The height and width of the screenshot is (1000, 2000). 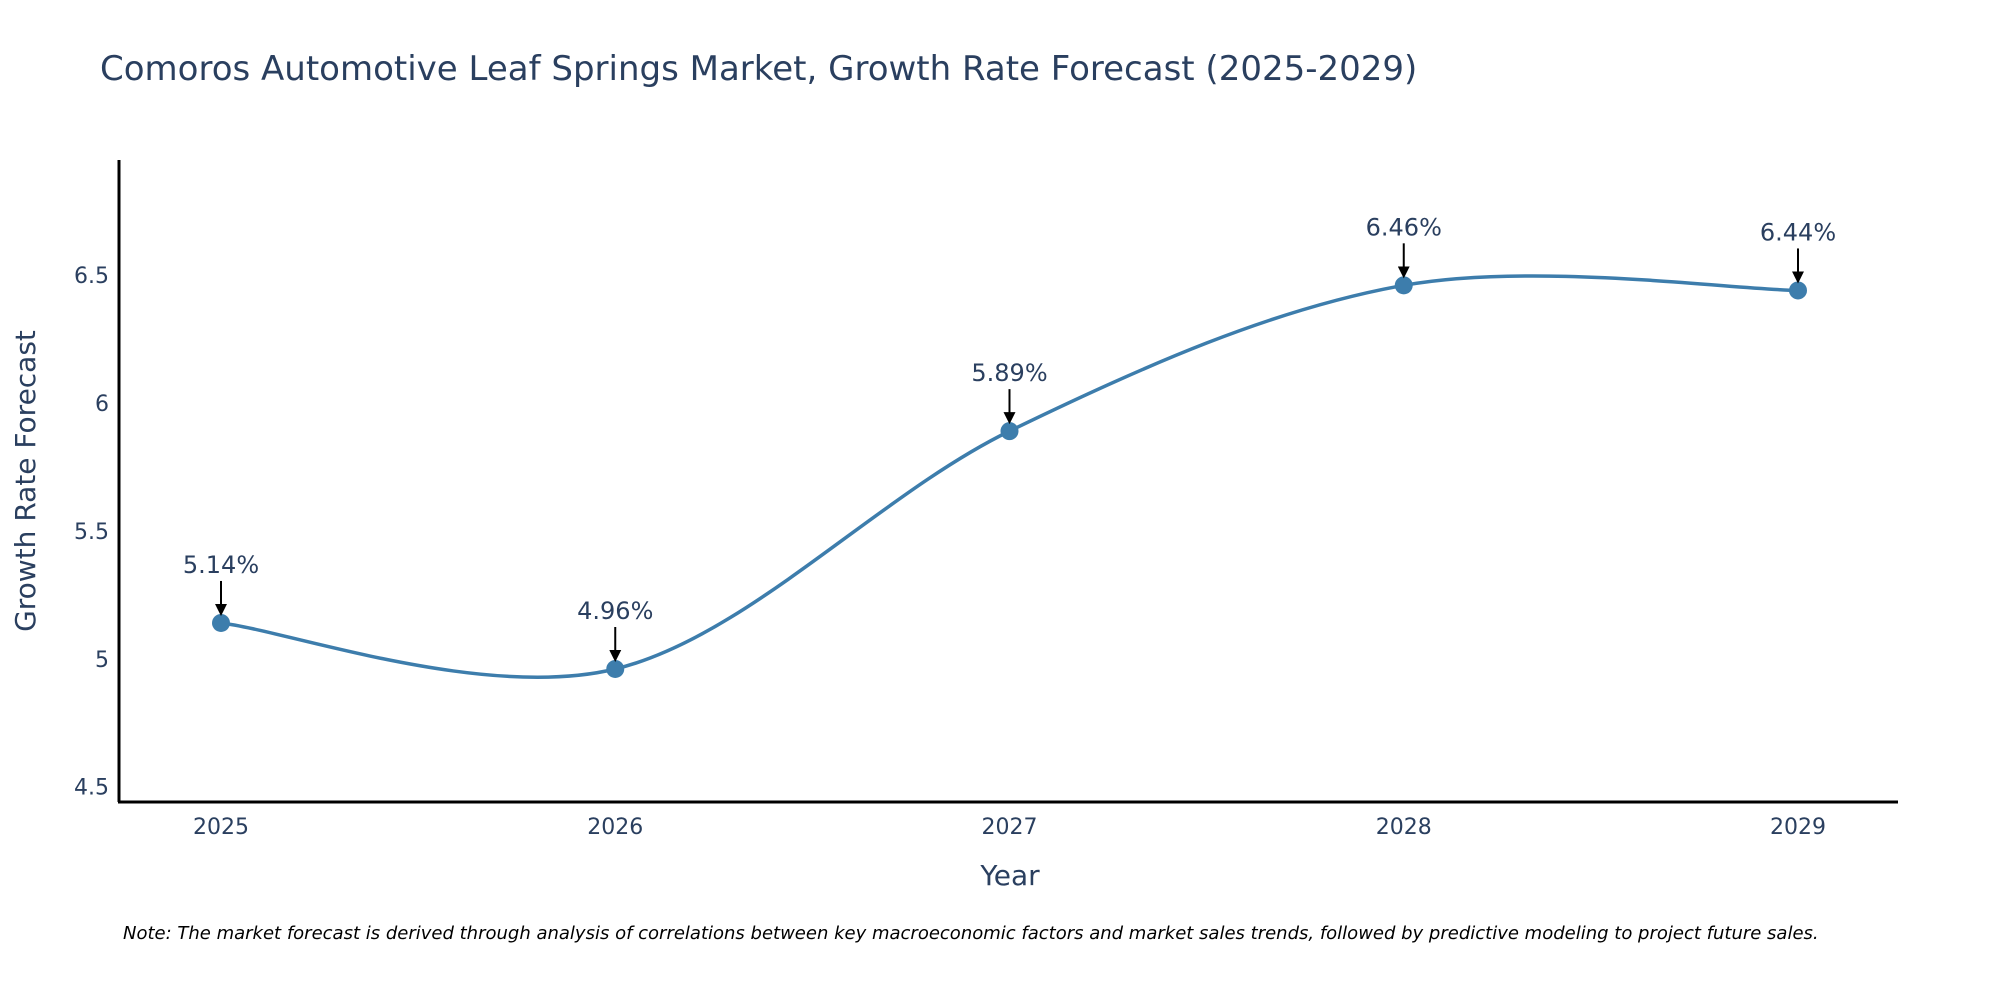 What do you see at coordinates (102, 404) in the screenshot?
I see `y-tick-label: 6` at bounding box center [102, 404].